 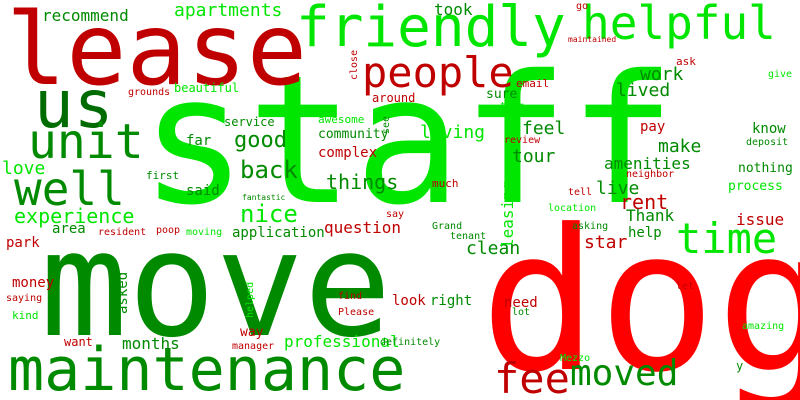 What do you see at coordinates (387, 125) in the screenshot?
I see `word: see` at bounding box center [387, 125].